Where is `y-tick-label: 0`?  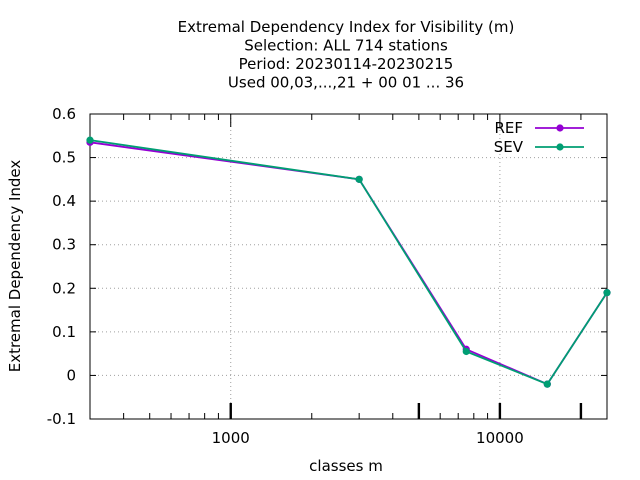 y-tick-label: 0 is located at coordinates (71, 375).